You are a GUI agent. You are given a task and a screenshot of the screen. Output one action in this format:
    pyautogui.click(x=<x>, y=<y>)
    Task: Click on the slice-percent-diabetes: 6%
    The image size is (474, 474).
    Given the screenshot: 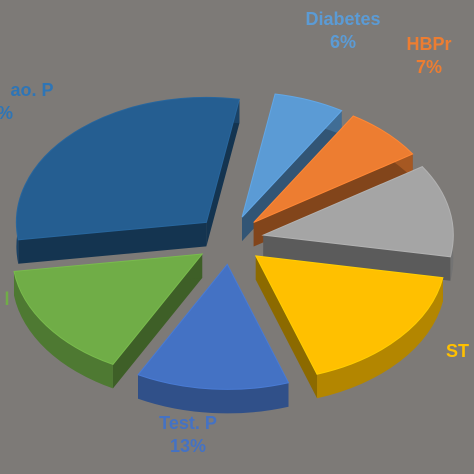 What is the action you would take?
    pyautogui.click(x=342, y=42)
    